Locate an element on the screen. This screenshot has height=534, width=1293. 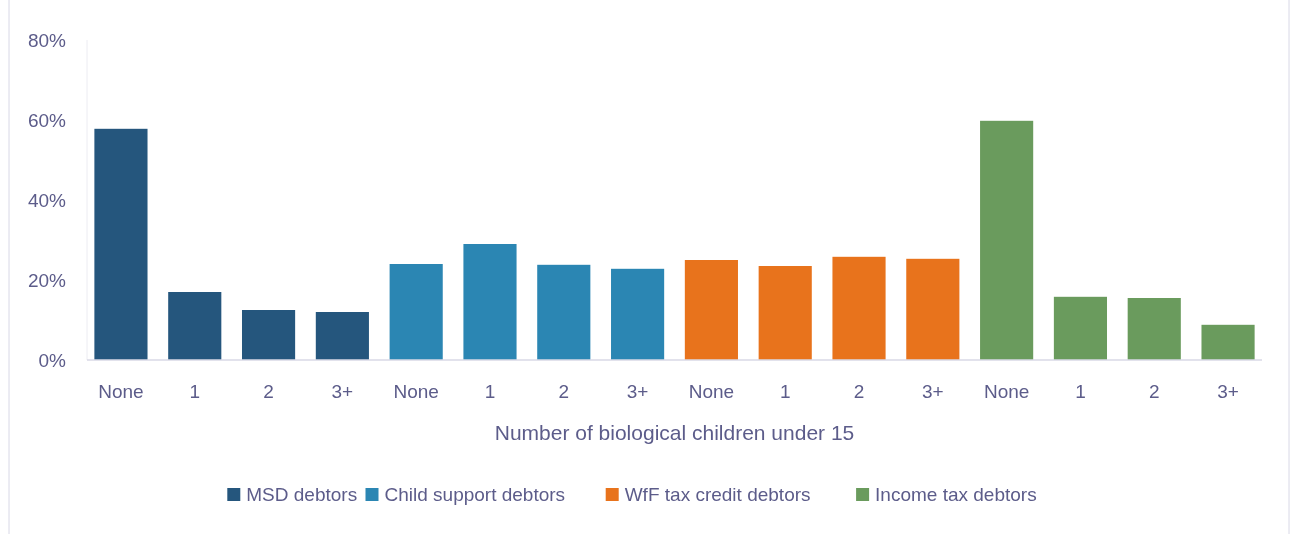
y-tick-label: 40% is located at coordinates (47, 200).